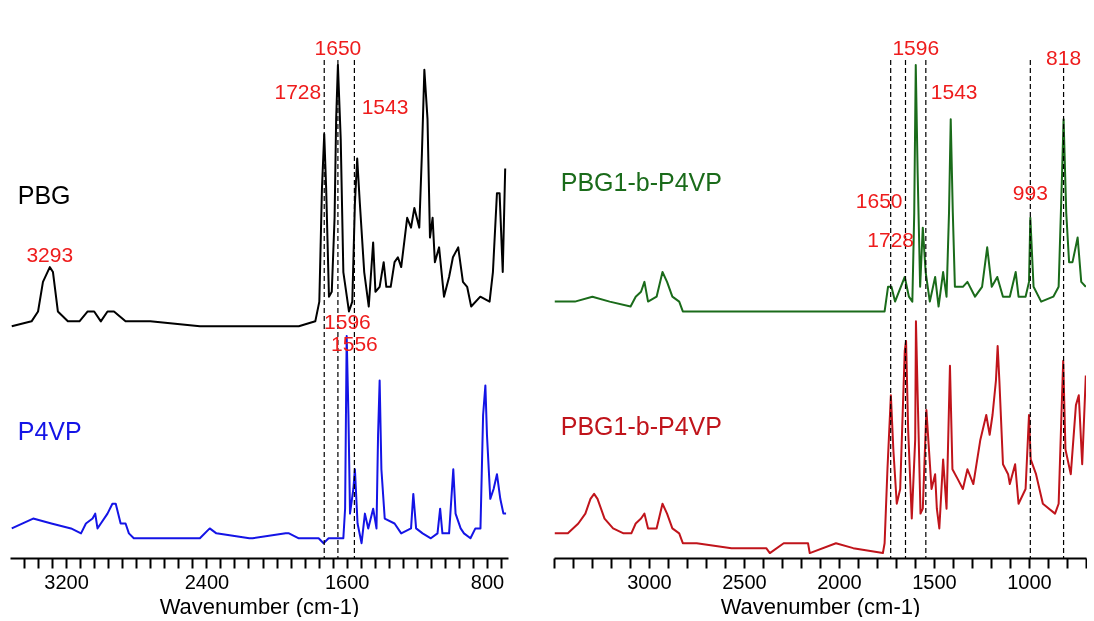 This screenshot has width=1094, height=621. I want to click on text: PBG, so click(44, 194).